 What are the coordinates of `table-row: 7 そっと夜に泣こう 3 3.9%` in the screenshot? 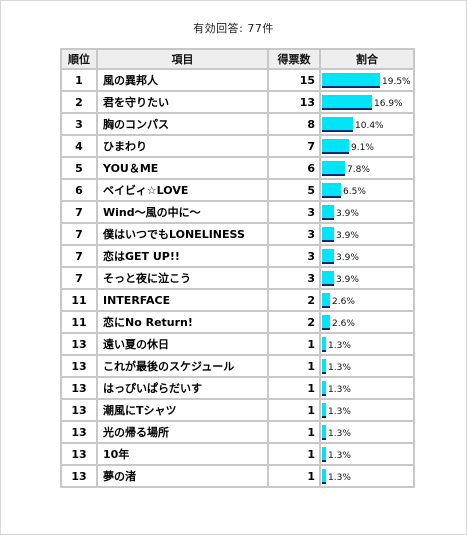 It's located at (237, 278).